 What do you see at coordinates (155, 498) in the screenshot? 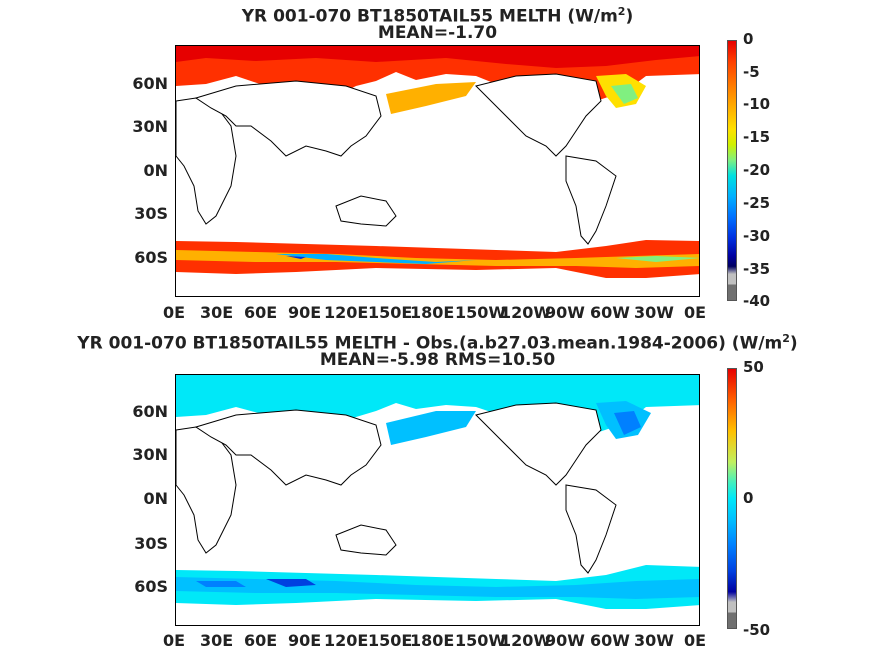
I see `panel2-ytick-0N: 0N` at bounding box center [155, 498].